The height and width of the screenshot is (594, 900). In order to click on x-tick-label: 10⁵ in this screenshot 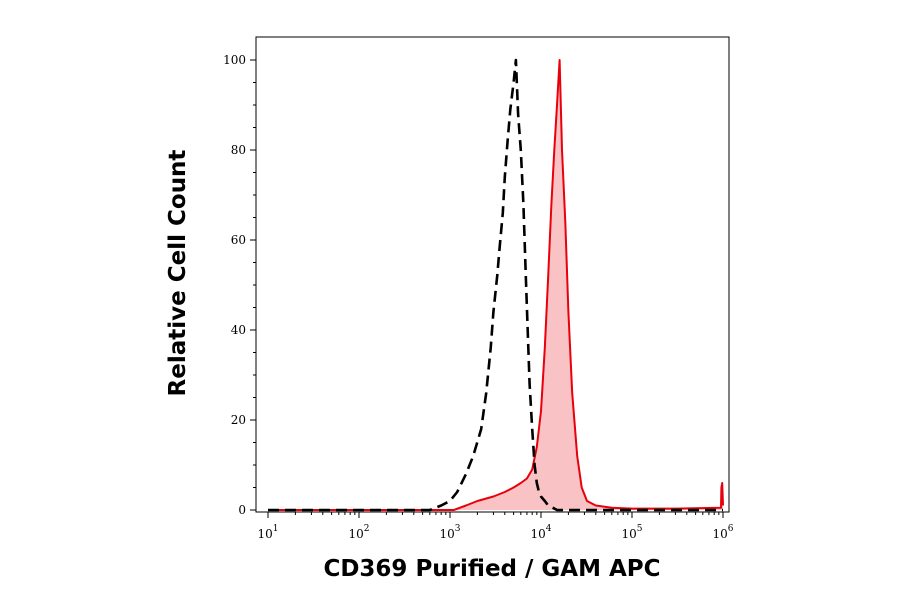, I will do `click(631, 532)`.